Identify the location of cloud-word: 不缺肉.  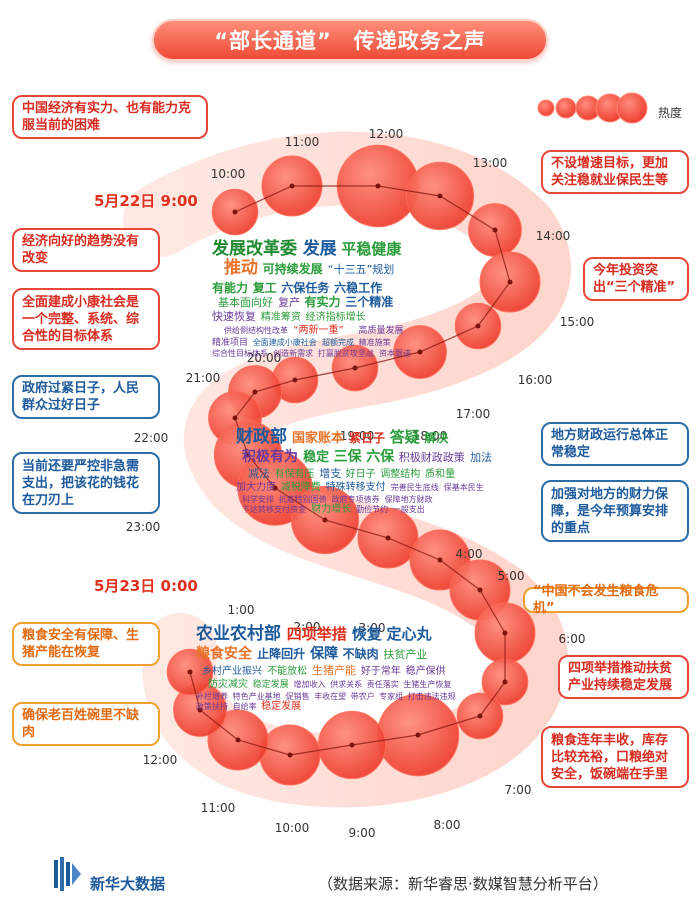
(361, 653).